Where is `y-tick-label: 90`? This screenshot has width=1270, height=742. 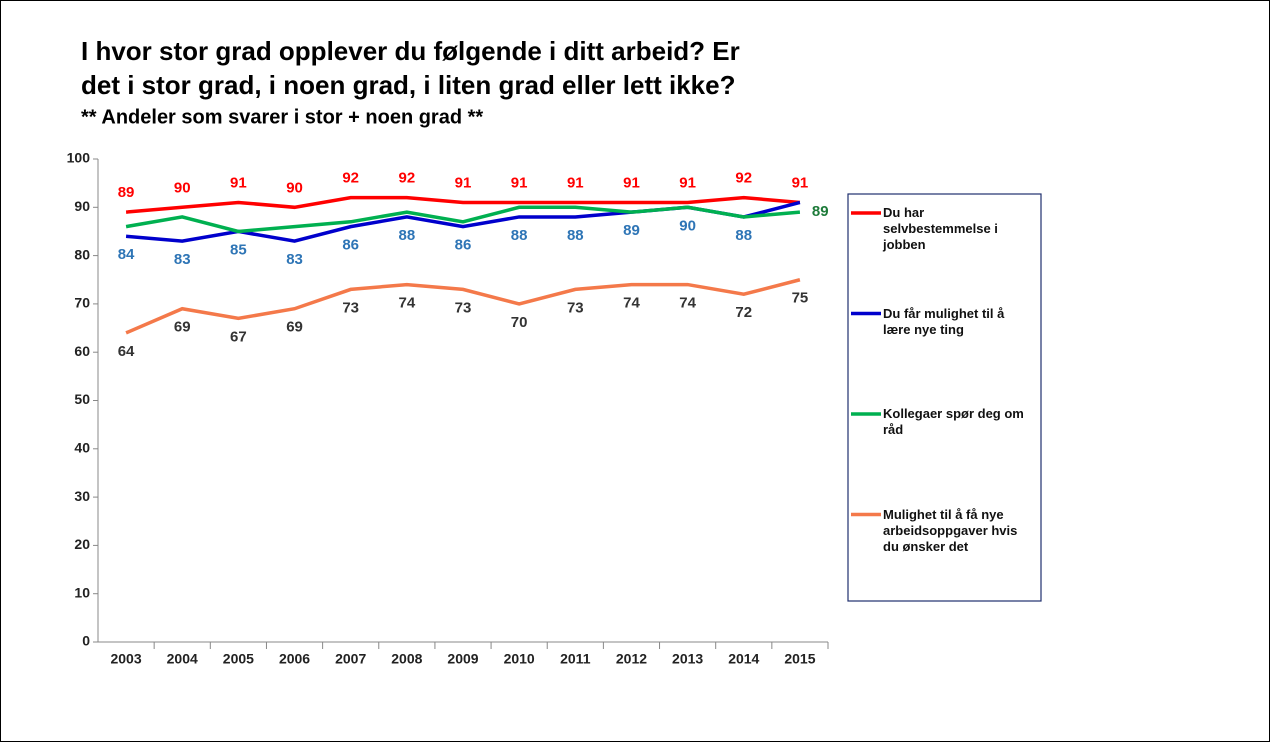 y-tick-label: 90 is located at coordinates (82, 206).